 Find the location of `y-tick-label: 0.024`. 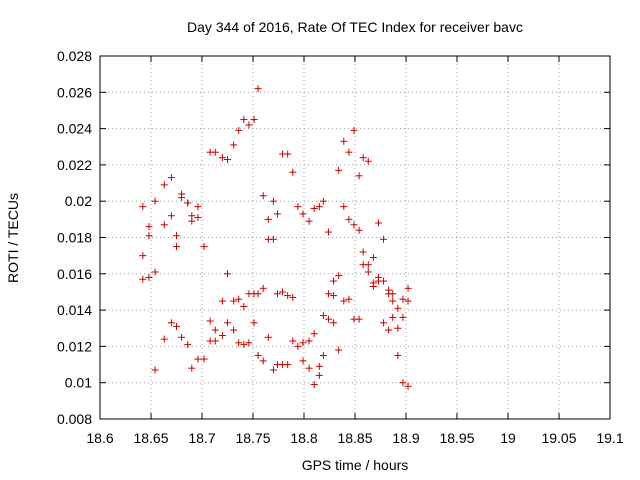

y-tick-label: 0.024 is located at coordinates (74, 129).